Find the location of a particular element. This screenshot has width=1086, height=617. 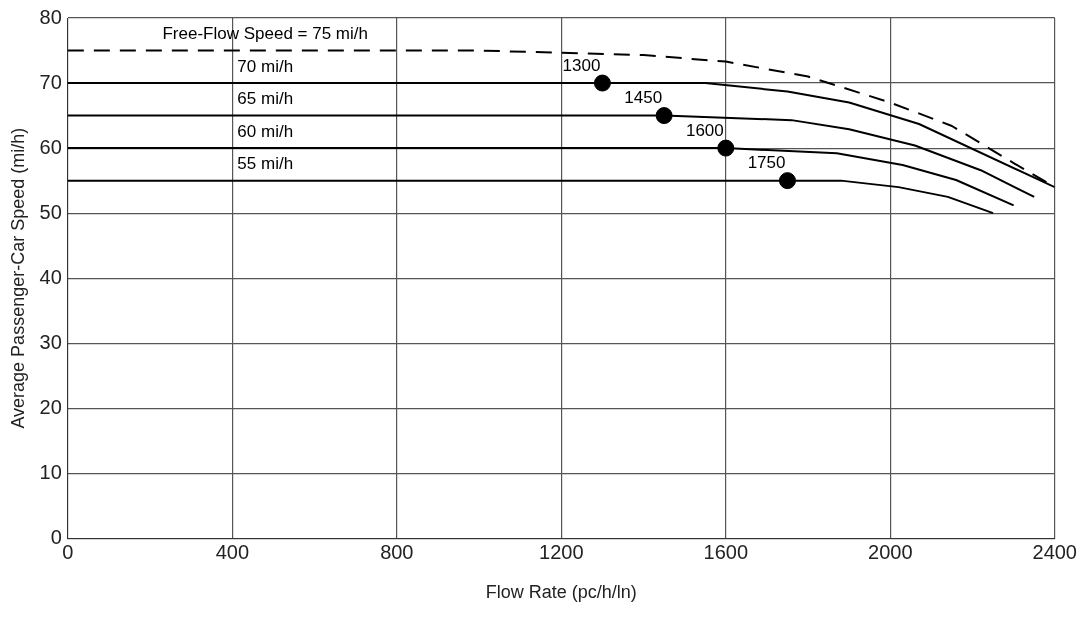

x-axis-title: Flow Rate (pc/h/ln) is located at coordinates (561, 592).